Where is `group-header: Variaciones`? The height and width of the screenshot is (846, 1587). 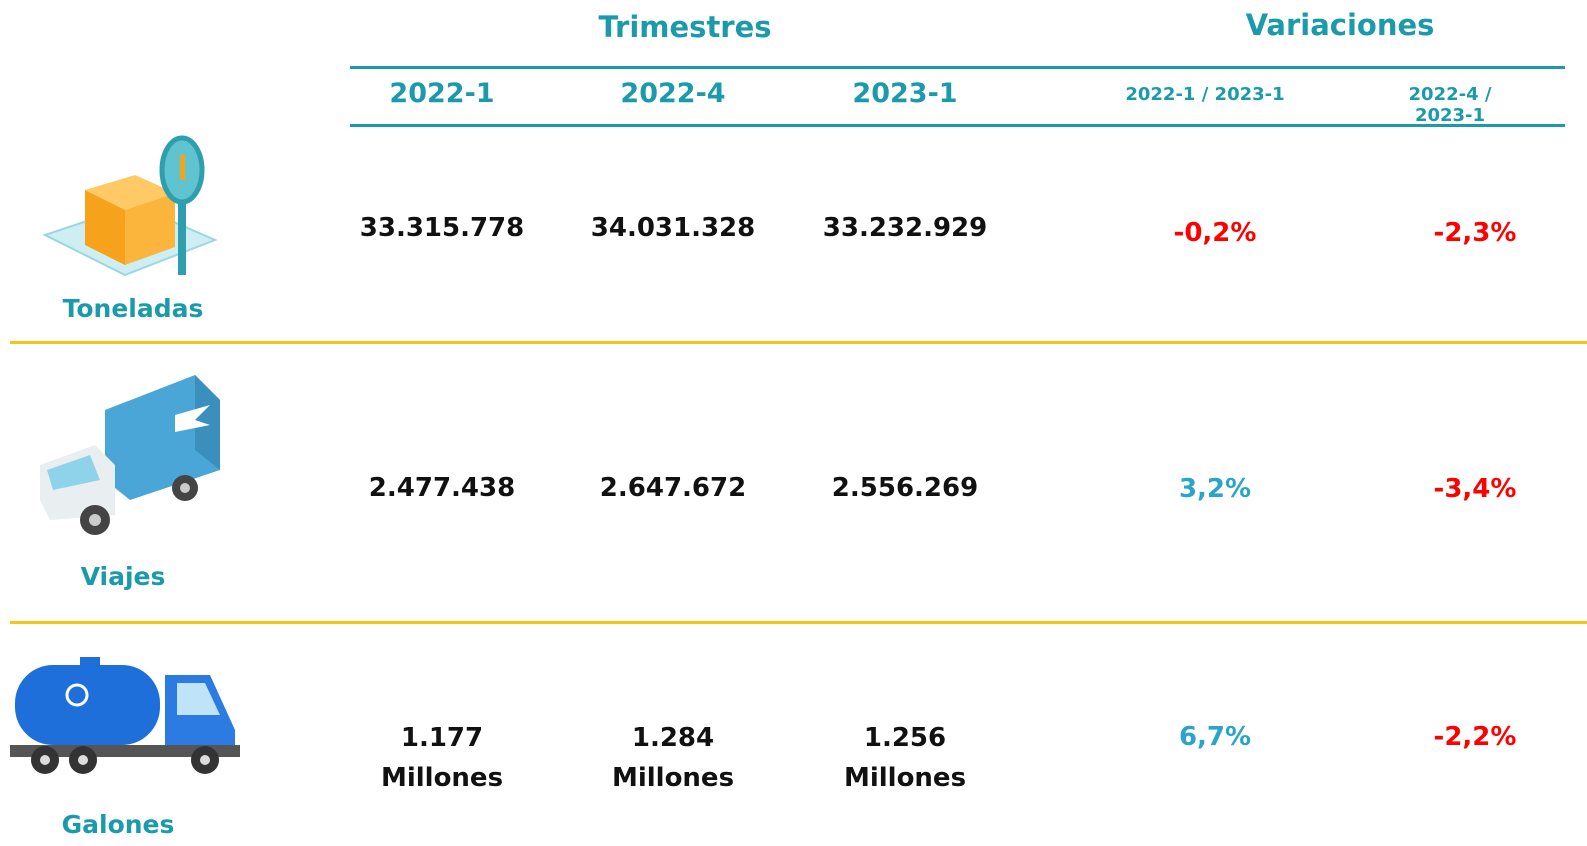 group-header: Variaciones is located at coordinates (1340, 25).